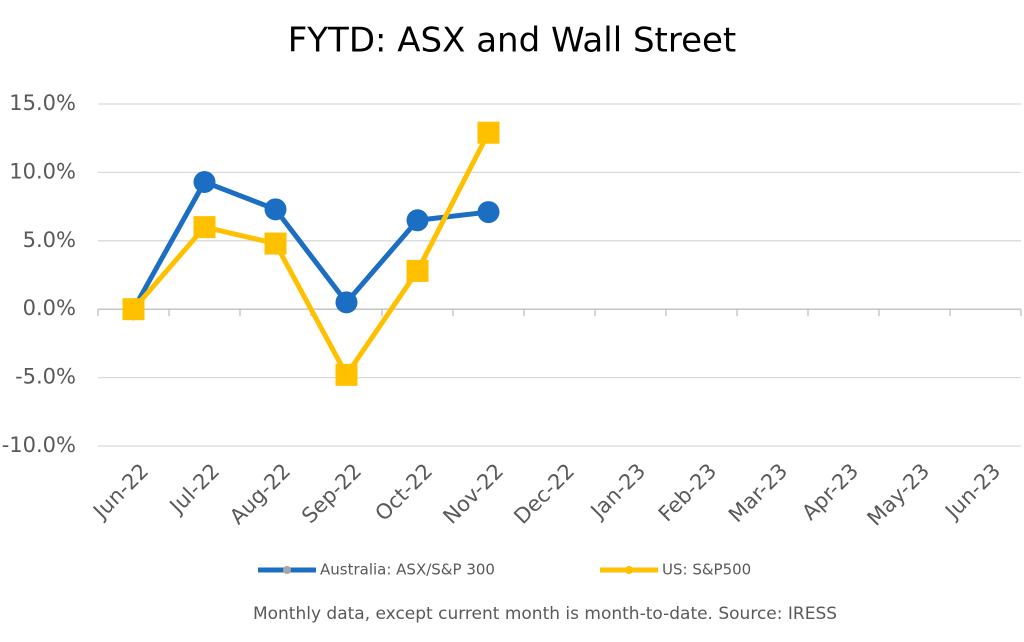  I want to click on x-tick-label: Dec-22, so click(544, 494).